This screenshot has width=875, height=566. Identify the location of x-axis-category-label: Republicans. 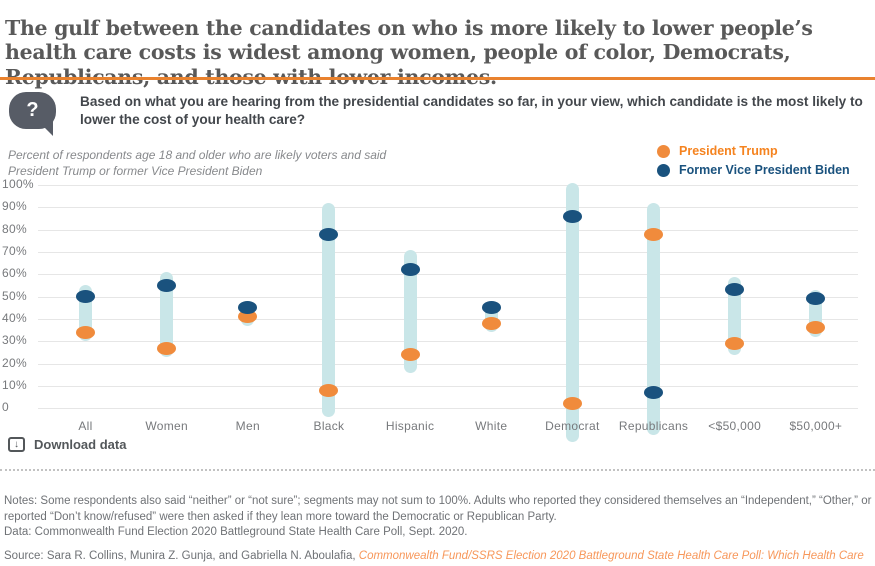
(653, 426).